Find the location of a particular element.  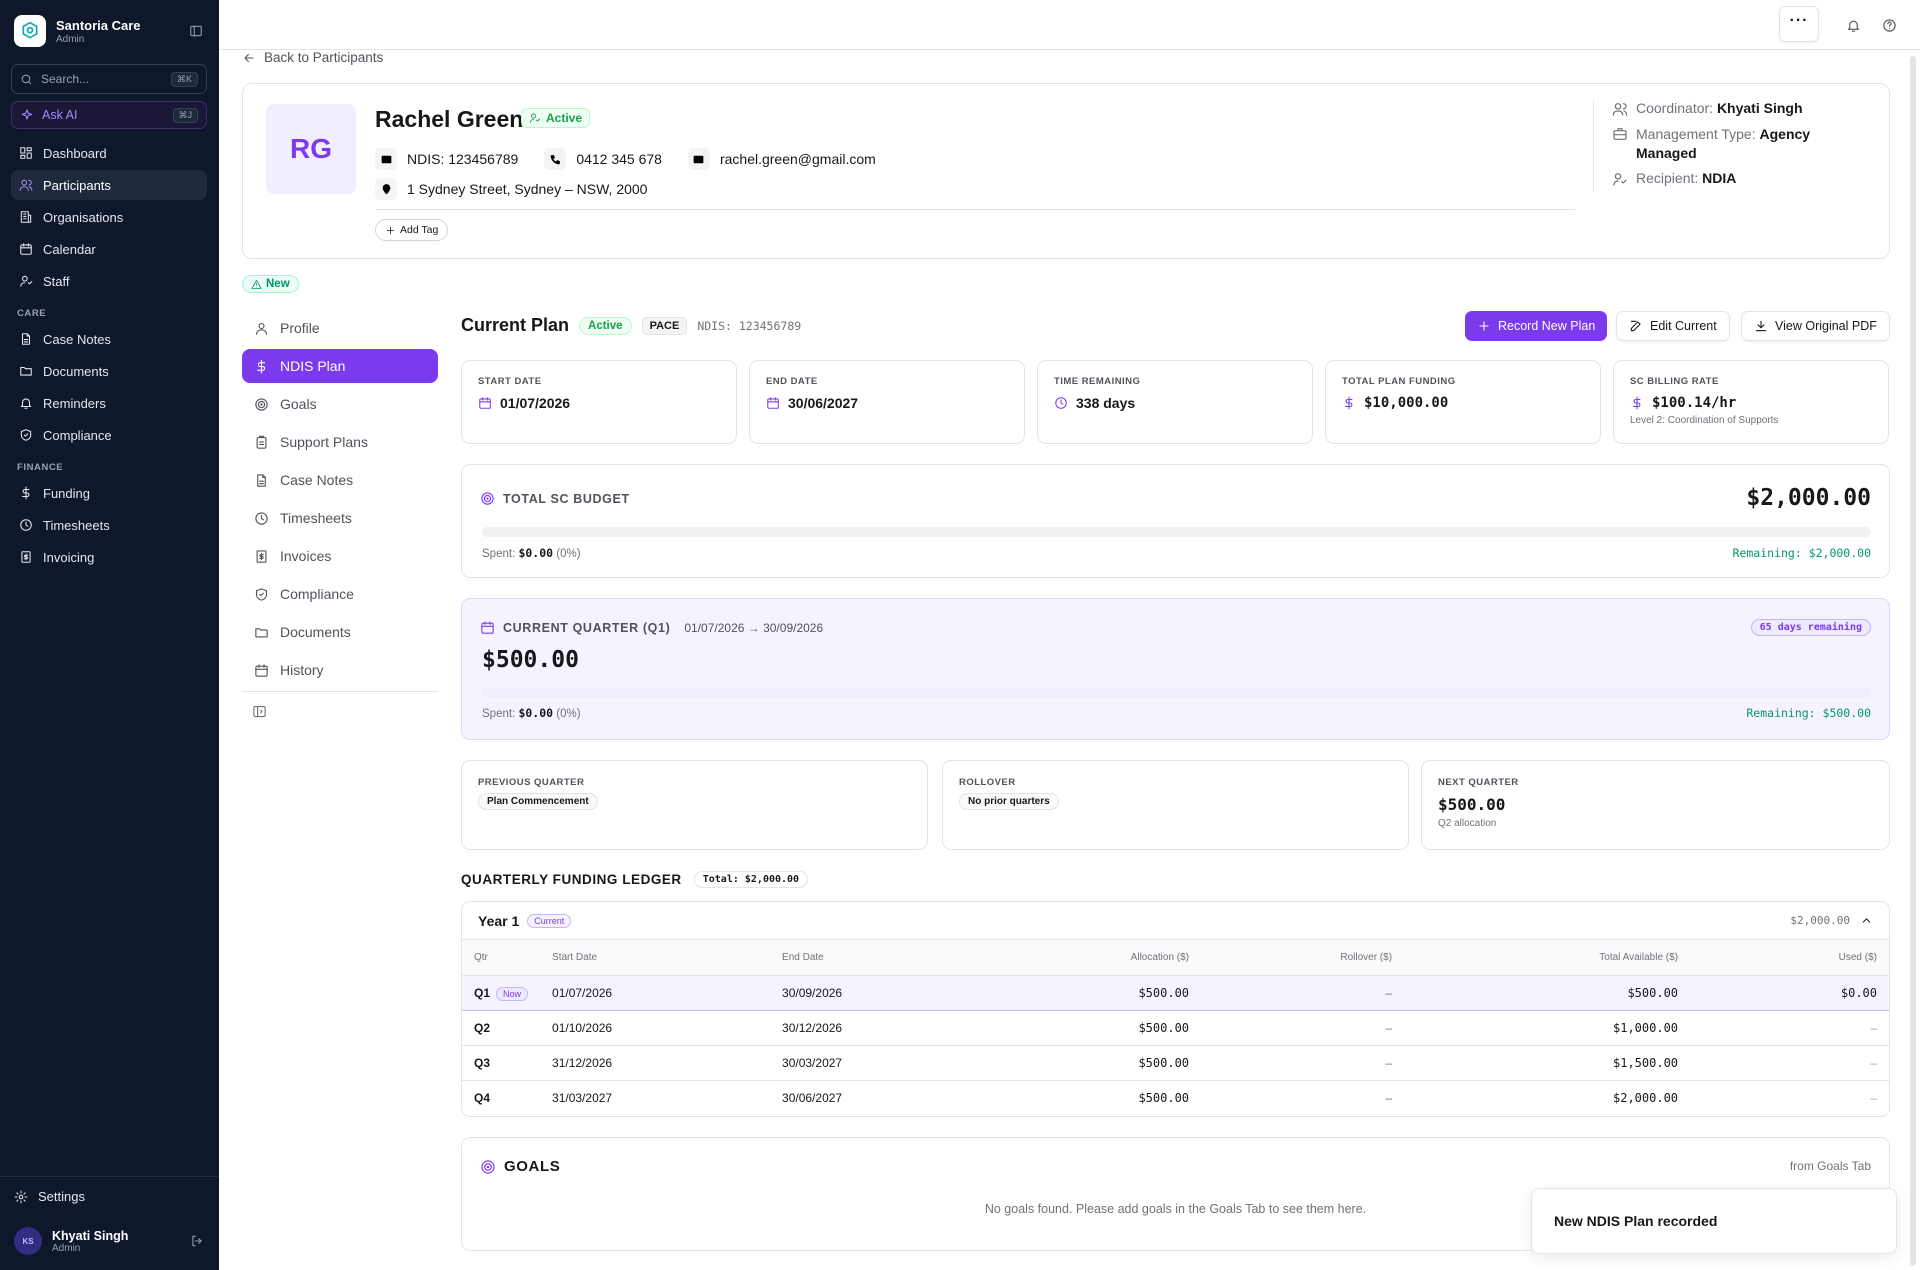

tab-label: Goals is located at coordinates (298, 404).